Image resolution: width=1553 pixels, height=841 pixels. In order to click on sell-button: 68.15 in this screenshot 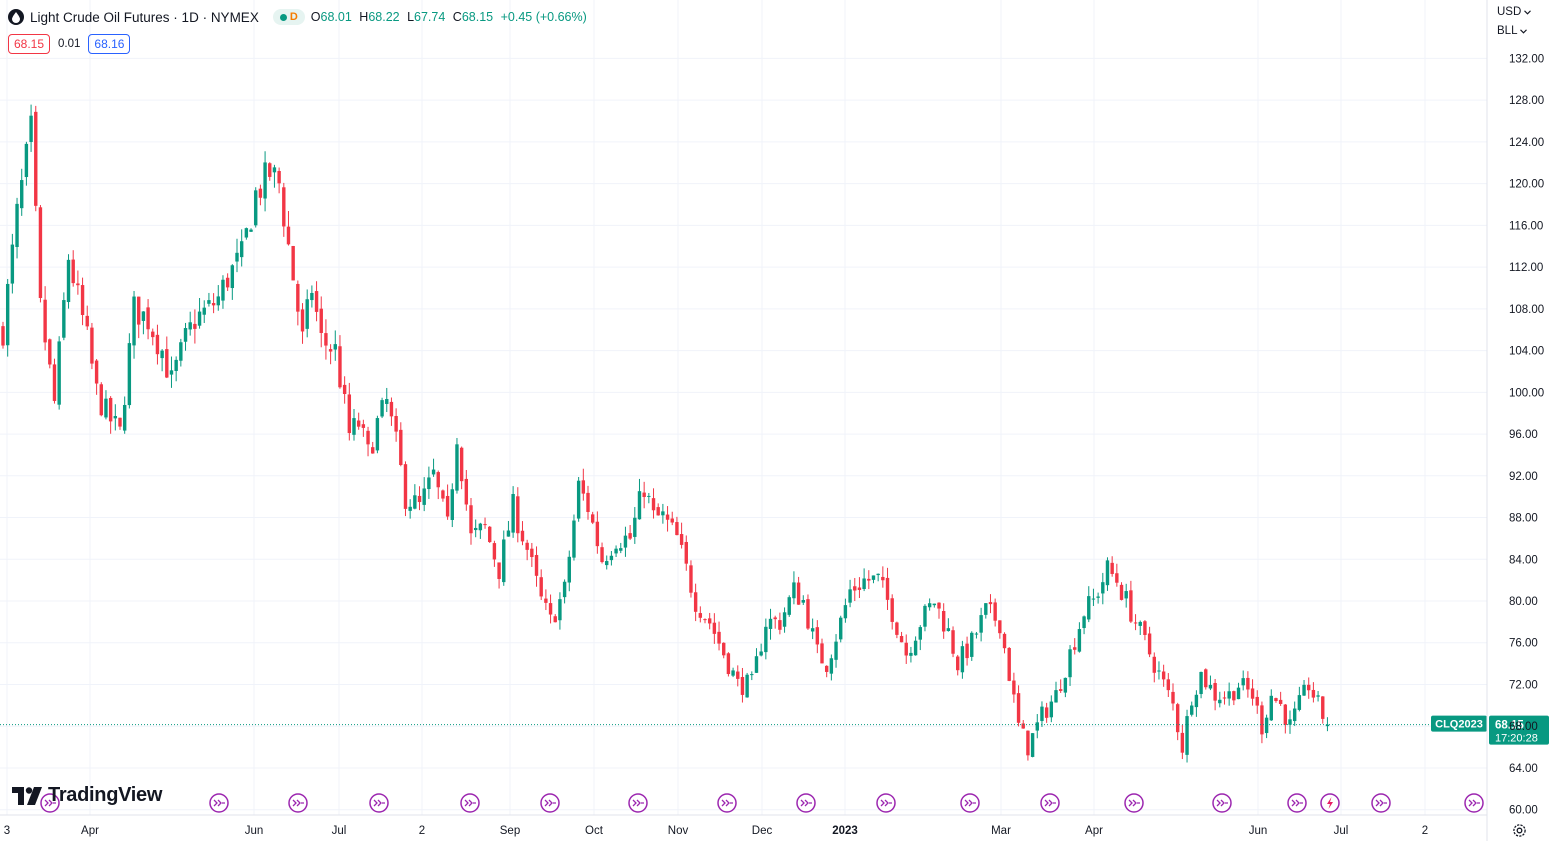, I will do `click(29, 43)`.